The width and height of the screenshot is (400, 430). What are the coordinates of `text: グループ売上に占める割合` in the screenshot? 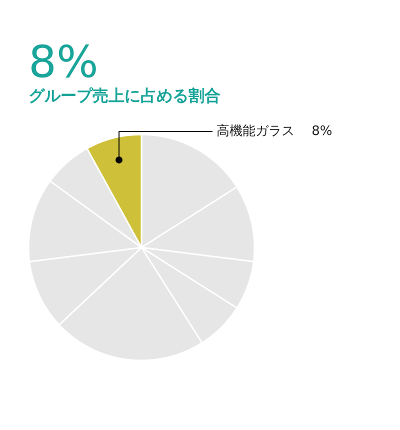 It's located at (124, 95).